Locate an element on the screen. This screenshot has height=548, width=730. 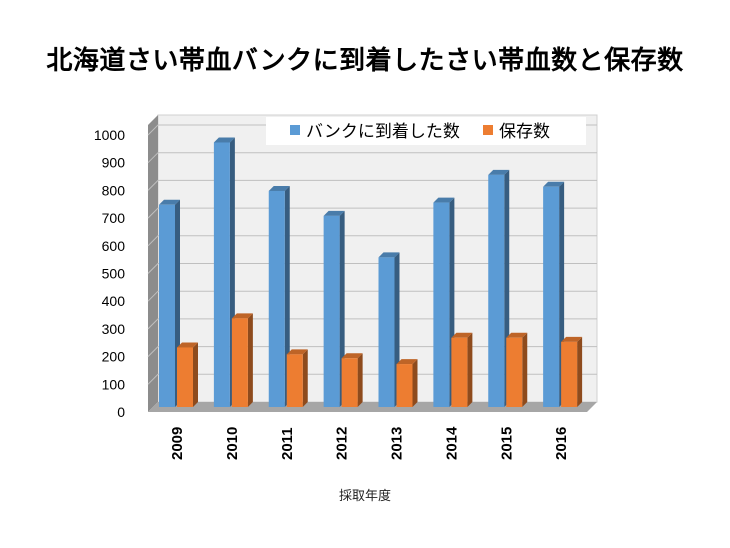
x-tick-label: 2011 is located at coordinates (287, 443).